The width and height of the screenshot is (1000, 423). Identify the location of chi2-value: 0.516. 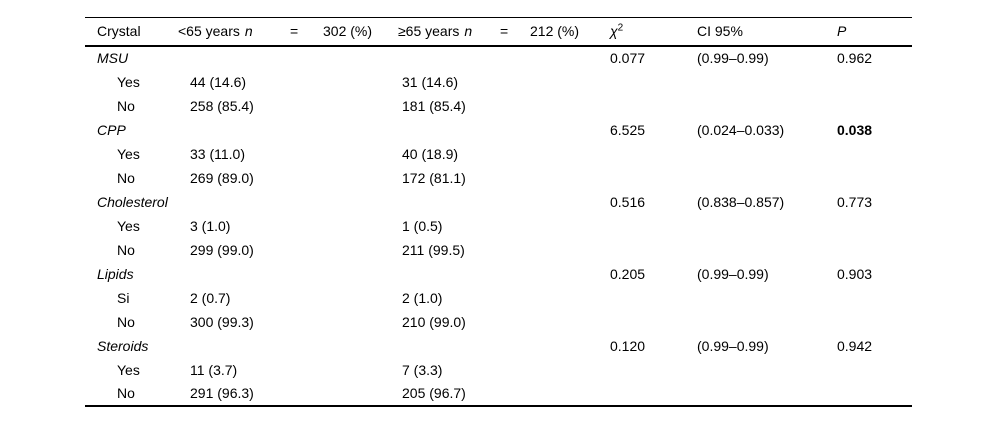
(628, 201).